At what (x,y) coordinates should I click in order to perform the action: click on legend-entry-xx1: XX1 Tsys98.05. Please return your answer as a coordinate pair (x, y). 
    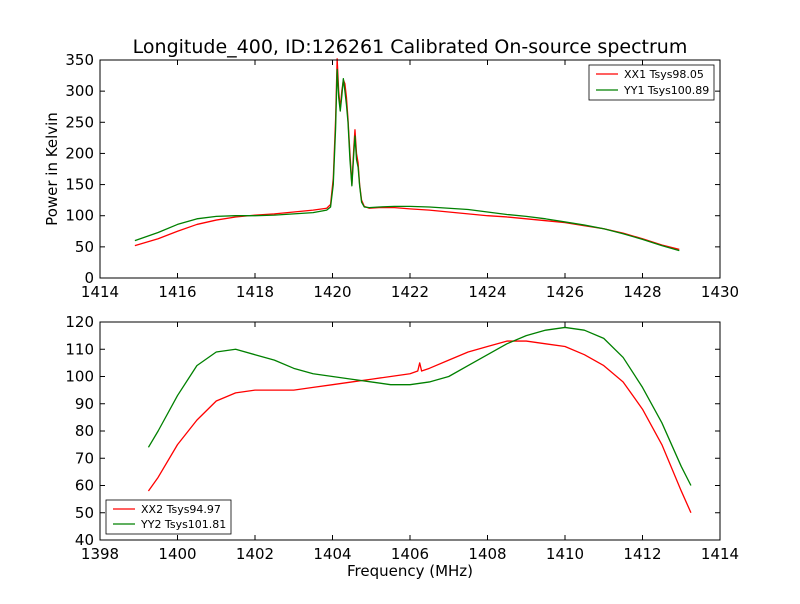
    Looking at the image, I should click on (664, 74).